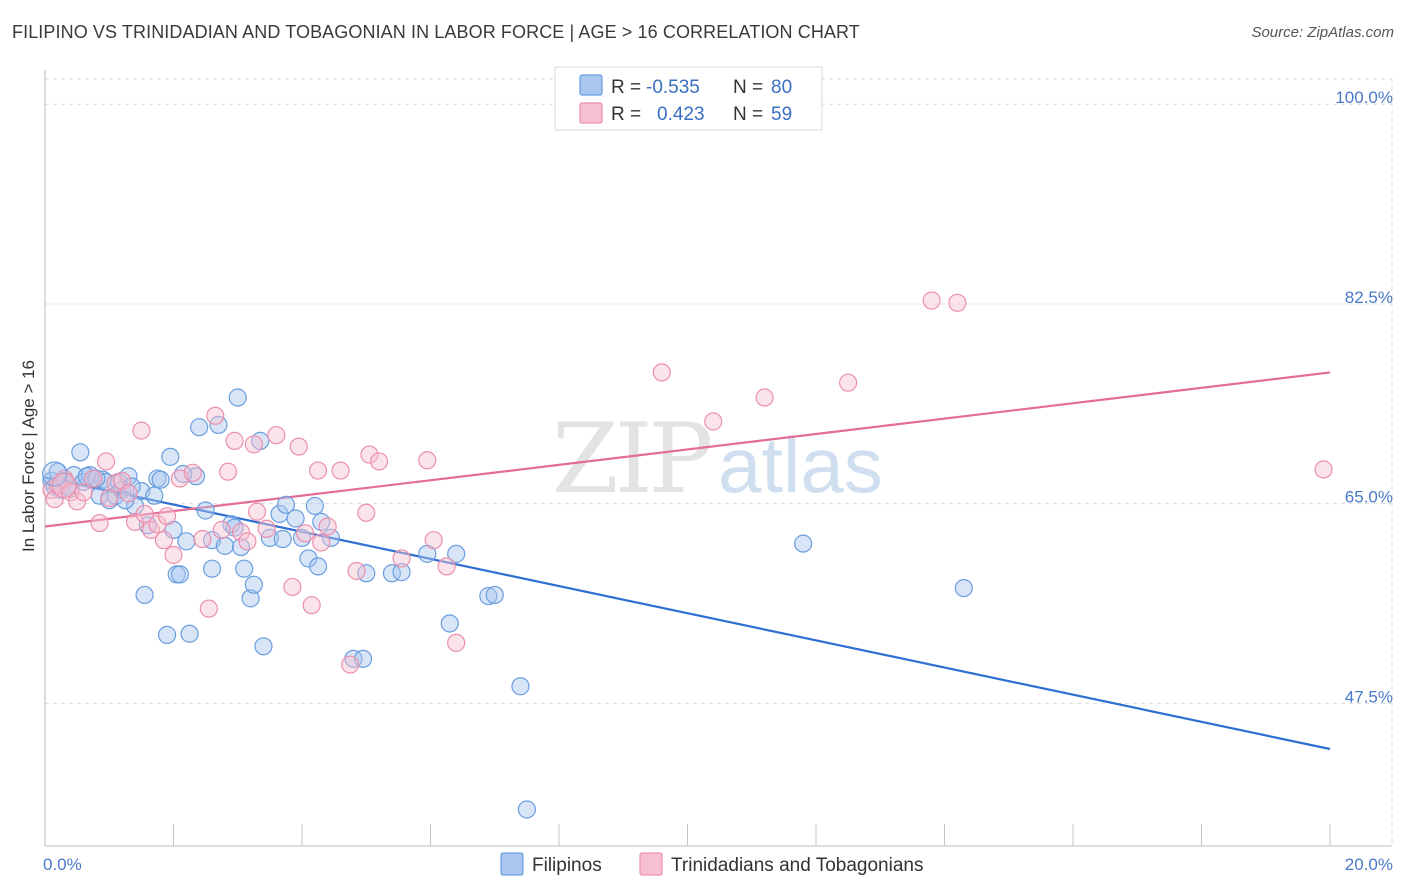 The image size is (1406, 892). I want to click on legend-top-n-label-1: N =, so click(748, 87).